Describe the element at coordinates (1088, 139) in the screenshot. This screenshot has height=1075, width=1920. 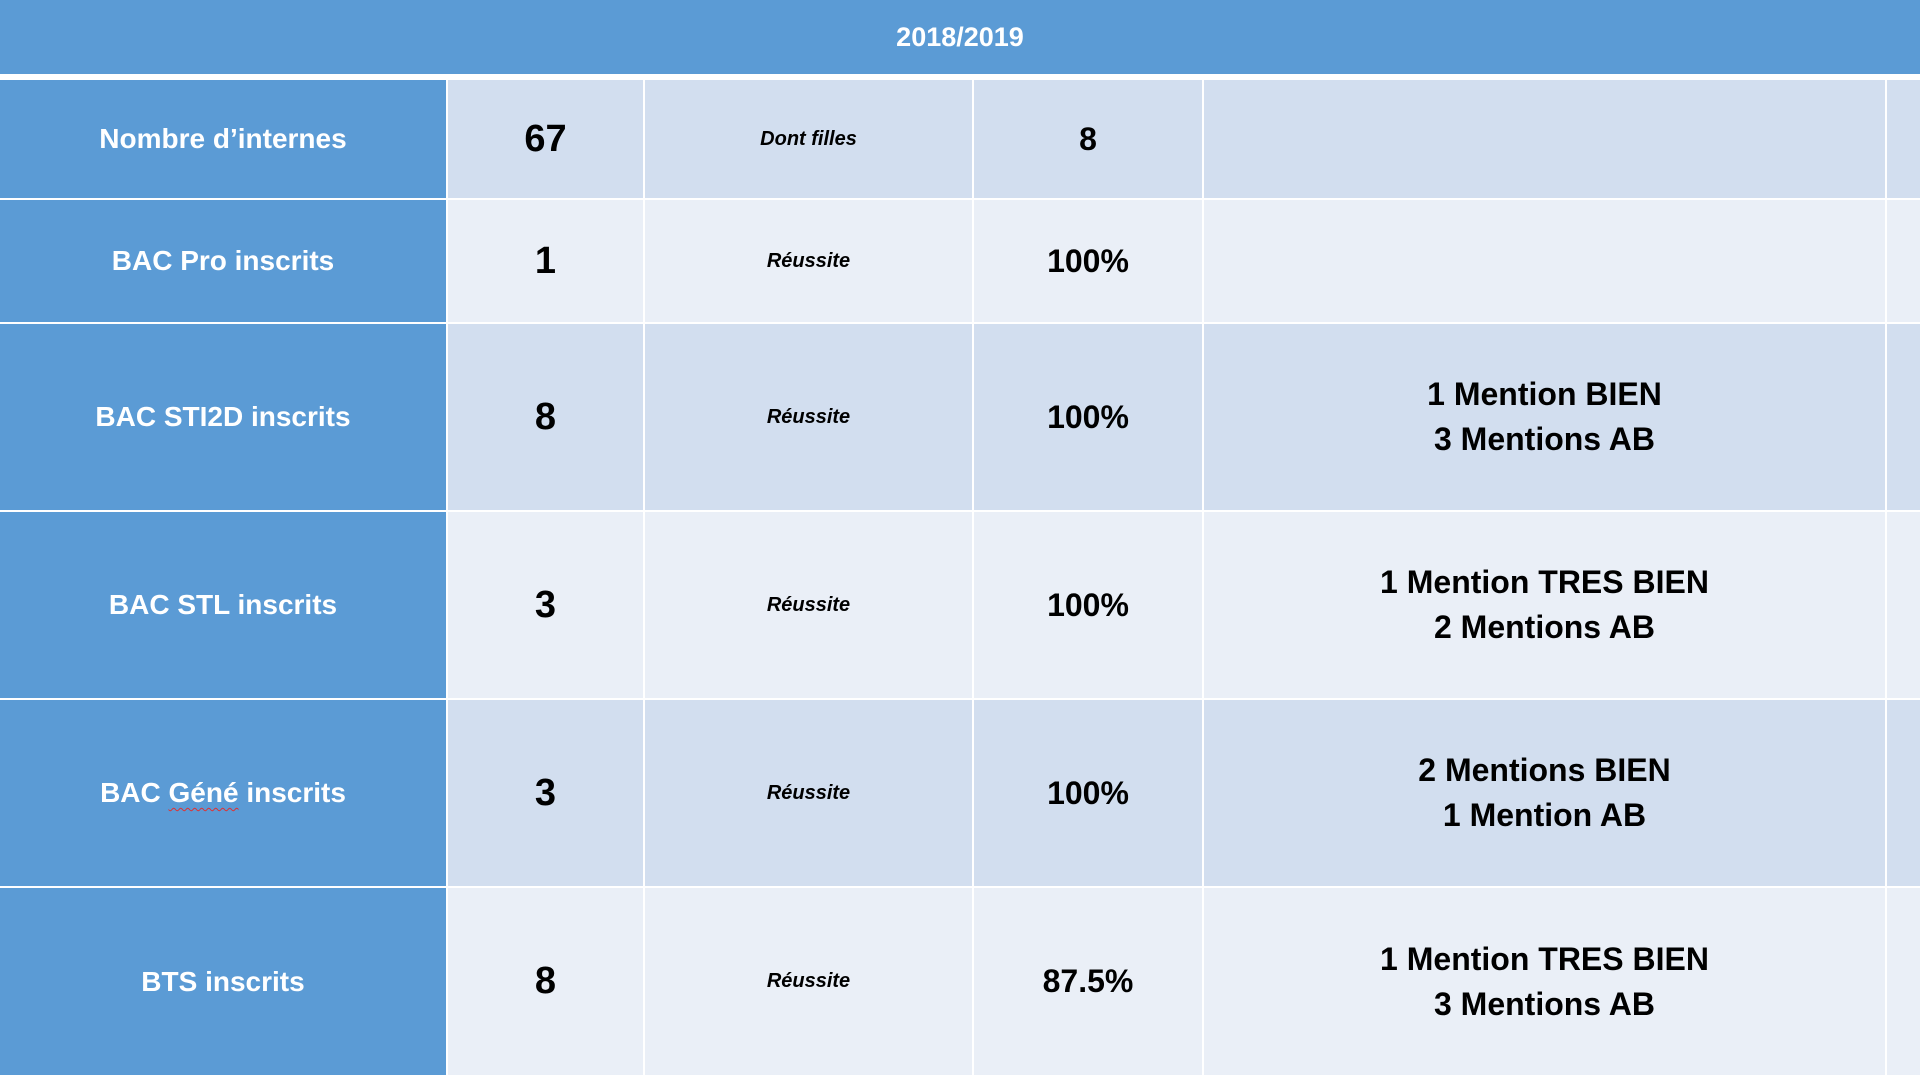
I see `row-metric-value: 8` at that location.